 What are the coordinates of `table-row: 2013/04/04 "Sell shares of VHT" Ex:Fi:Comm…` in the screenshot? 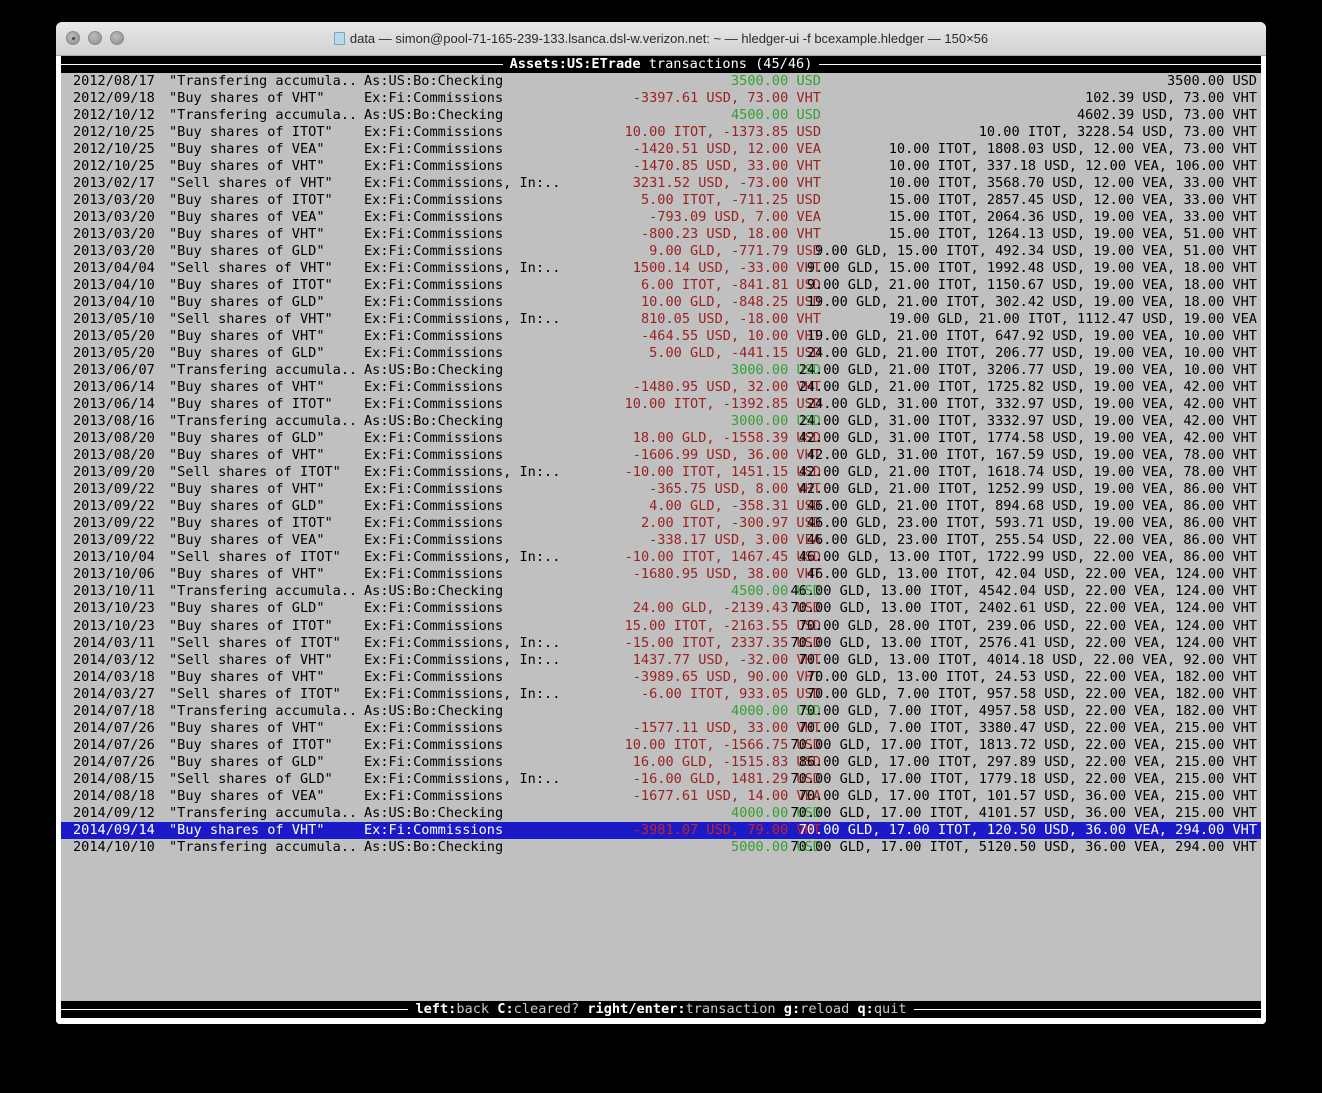 It's located at (661, 268).